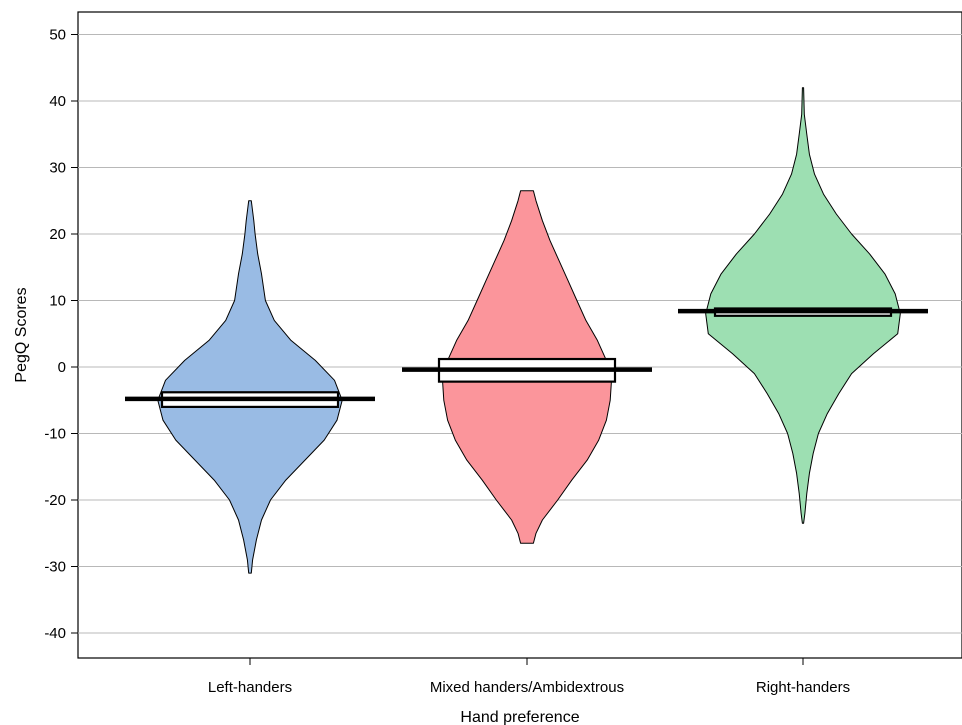 The image size is (962, 725). What do you see at coordinates (803, 687) in the screenshot?
I see `x-tick-label: Right-handers` at bounding box center [803, 687].